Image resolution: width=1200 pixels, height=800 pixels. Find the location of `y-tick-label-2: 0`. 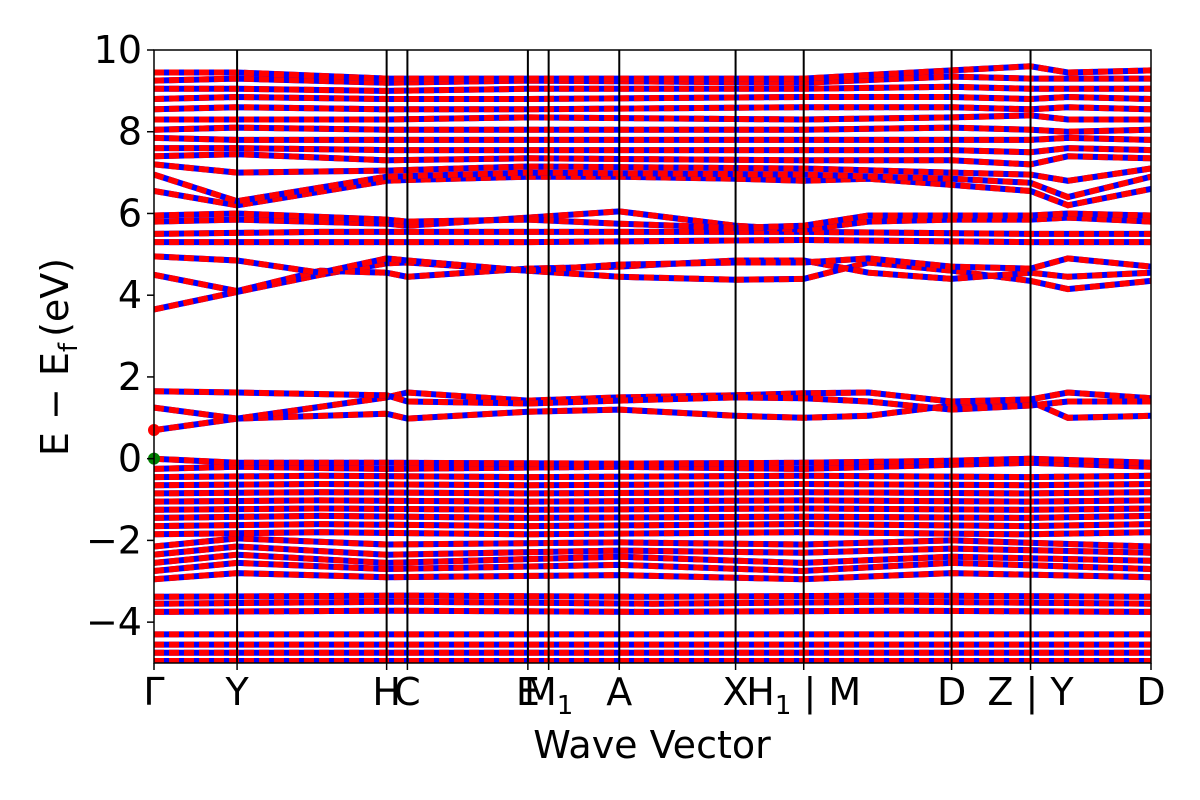

y-tick-label-2: 0 is located at coordinates (130, 459).